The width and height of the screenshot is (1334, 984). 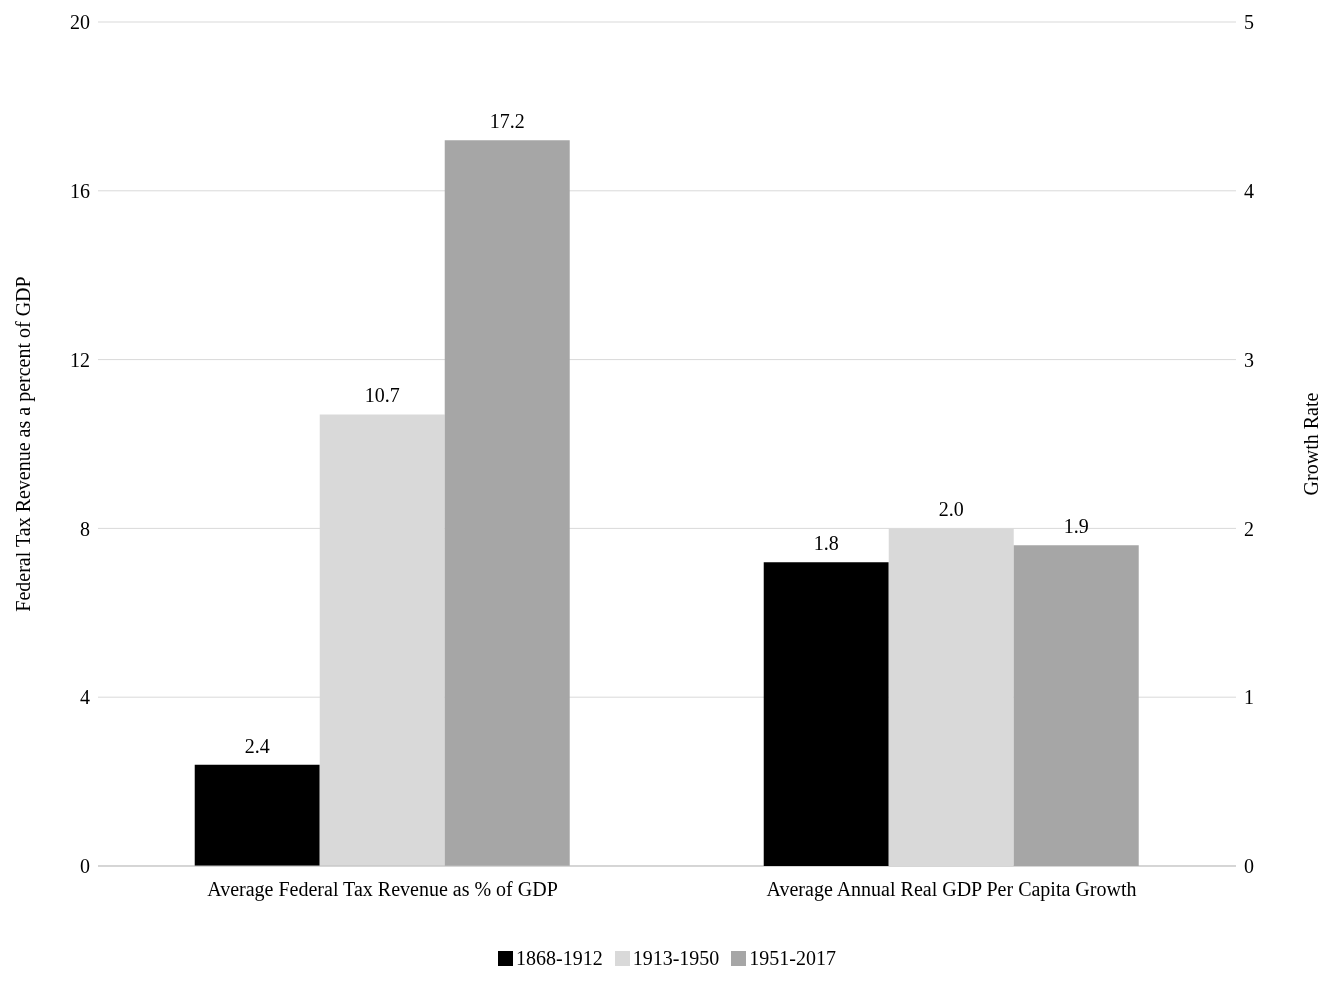 What do you see at coordinates (24, 444) in the screenshot?
I see `y-axis-title: Federal Tax Revenue as a percent of GDP` at bounding box center [24, 444].